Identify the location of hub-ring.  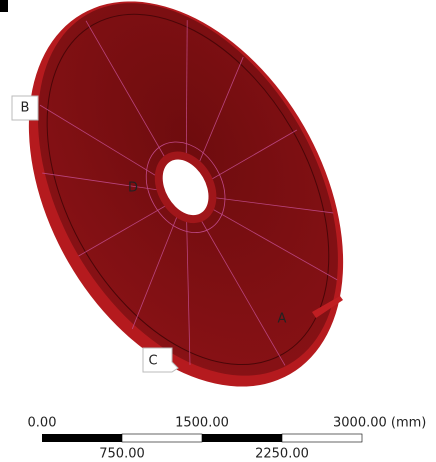
(185, 187).